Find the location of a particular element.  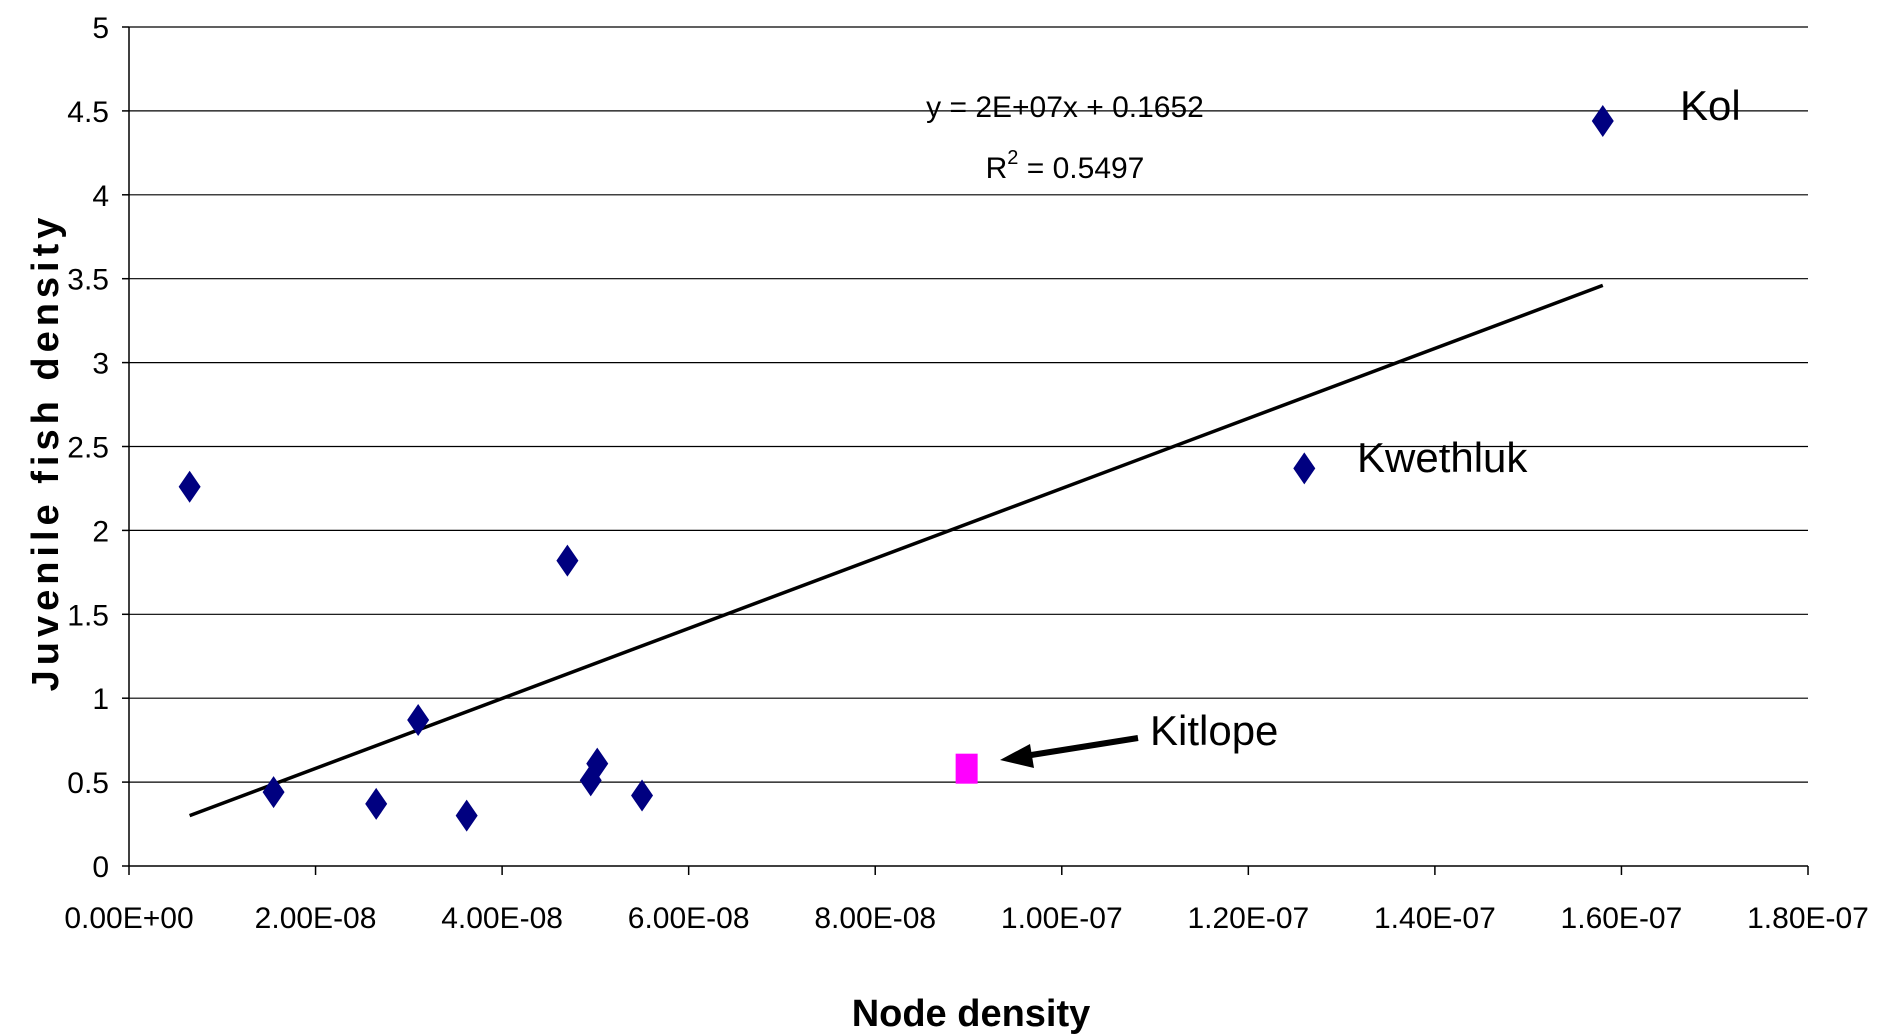

r-squared-label: R2 = 0.5497 is located at coordinates (1065, 166).